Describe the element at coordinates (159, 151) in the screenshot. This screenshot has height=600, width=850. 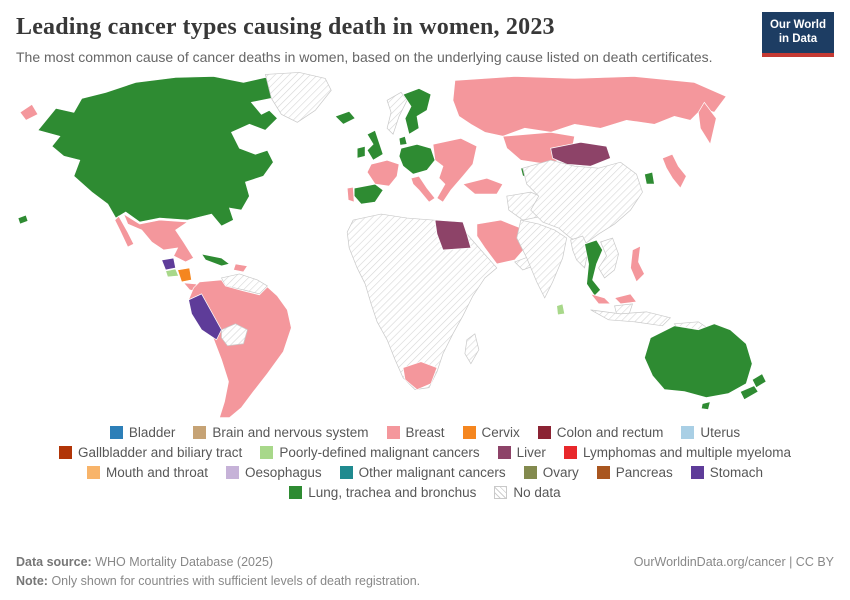
I see `country-canada-usa` at that location.